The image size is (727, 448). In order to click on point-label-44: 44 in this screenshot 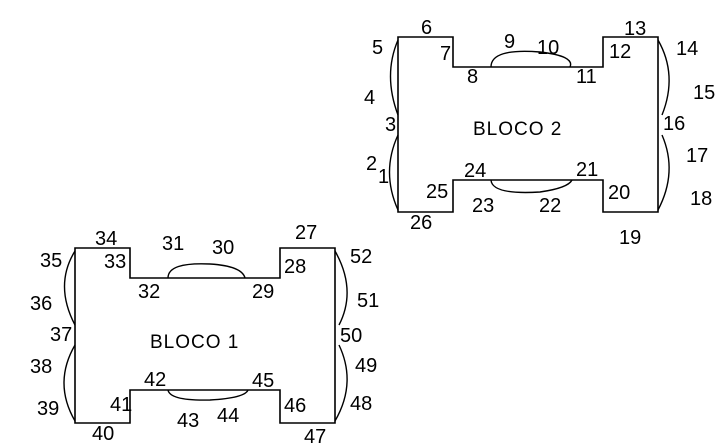, I will do `click(228, 416)`.